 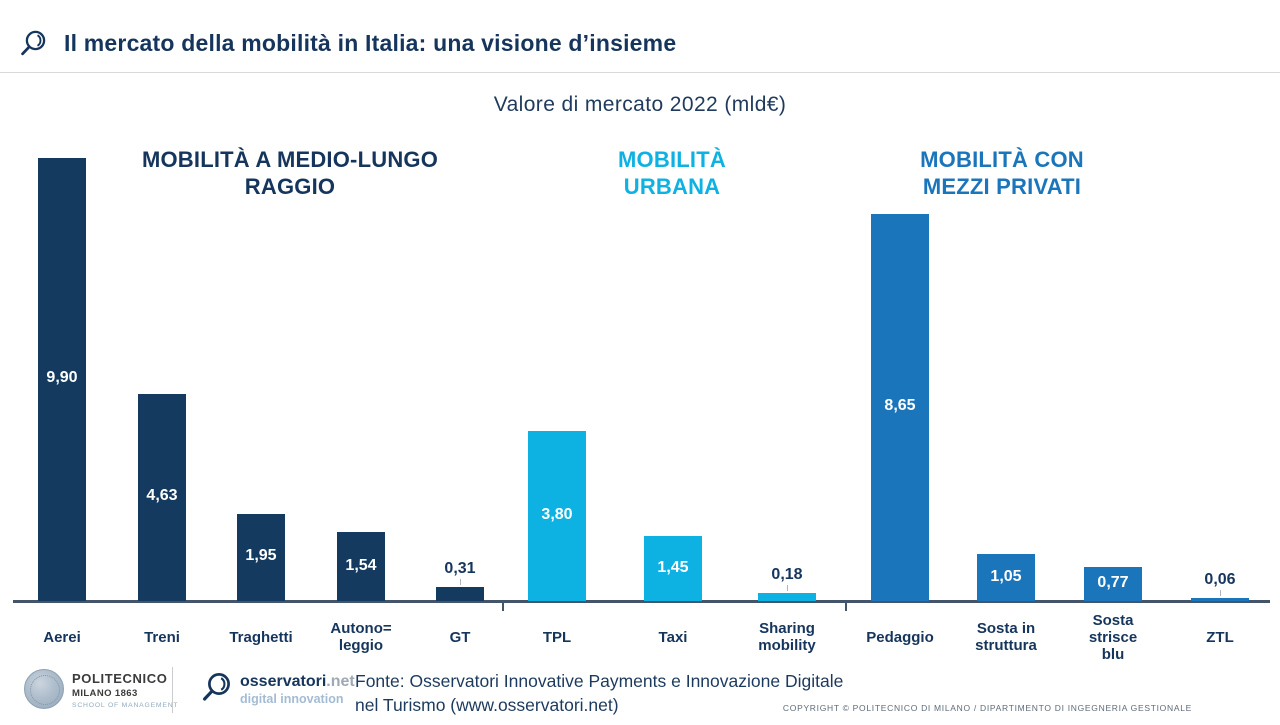 I want to click on osservatori-logo-text: osservatori.net digital innovation, so click(x=297, y=689).